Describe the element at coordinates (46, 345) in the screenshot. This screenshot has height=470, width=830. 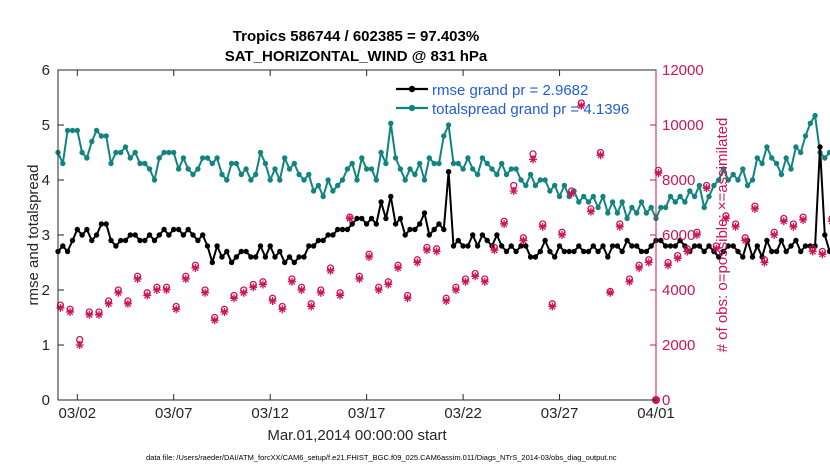
I see `y-left-tick-label: 1` at that location.